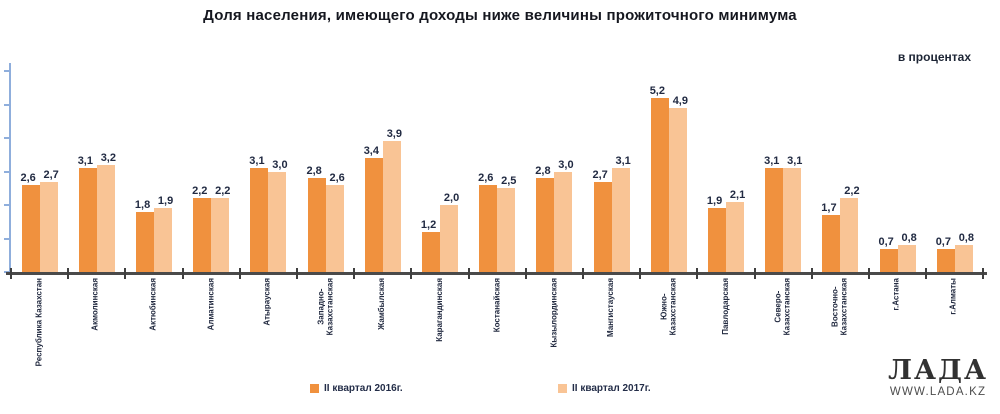  What do you see at coordinates (267, 302) in the screenshot?
I see `x-axis-label: Атырауская` at bounding box center [267, 302].